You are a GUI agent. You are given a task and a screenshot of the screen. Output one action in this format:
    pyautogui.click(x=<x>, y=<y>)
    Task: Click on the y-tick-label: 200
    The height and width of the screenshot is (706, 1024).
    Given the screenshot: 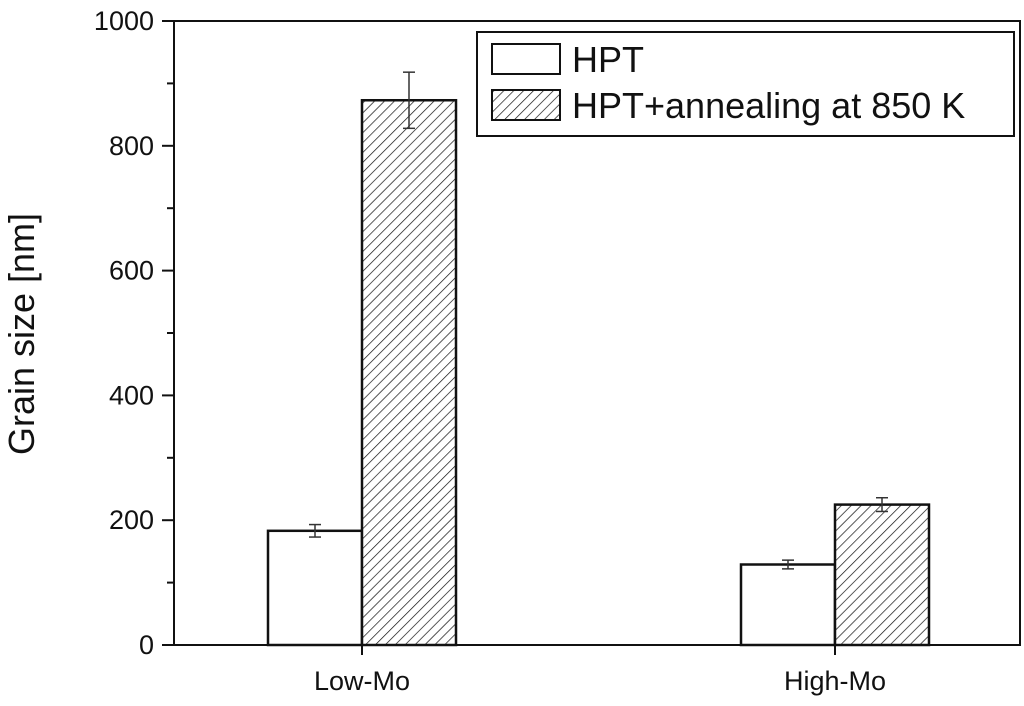 What is the action you would take?
    pyautogui.click(x=131, y=520)
    